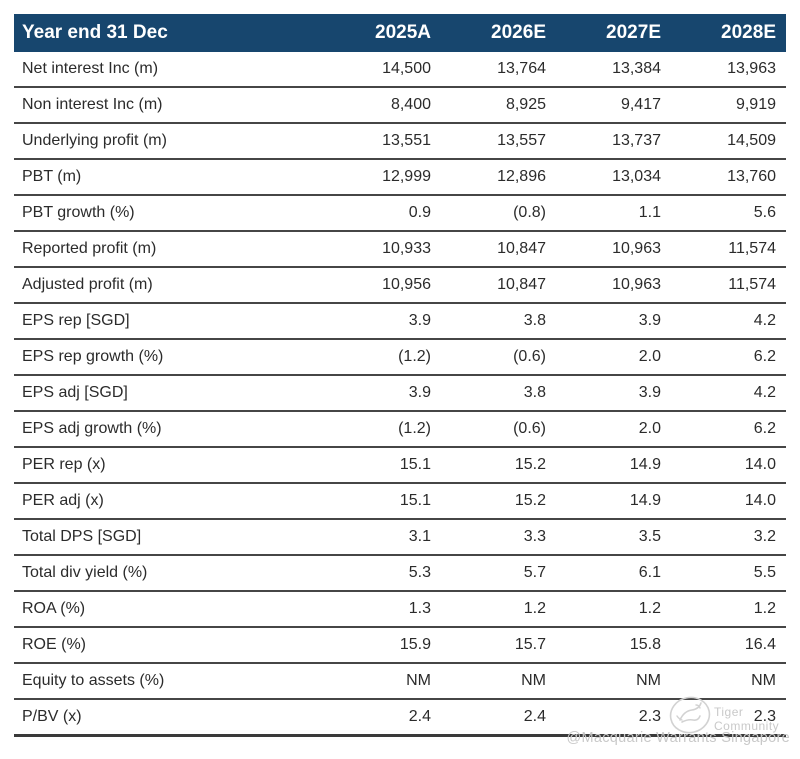  Describe the element at coordinates (613, 645) in the screenshot. I see `row-value: 15.8` at that location.